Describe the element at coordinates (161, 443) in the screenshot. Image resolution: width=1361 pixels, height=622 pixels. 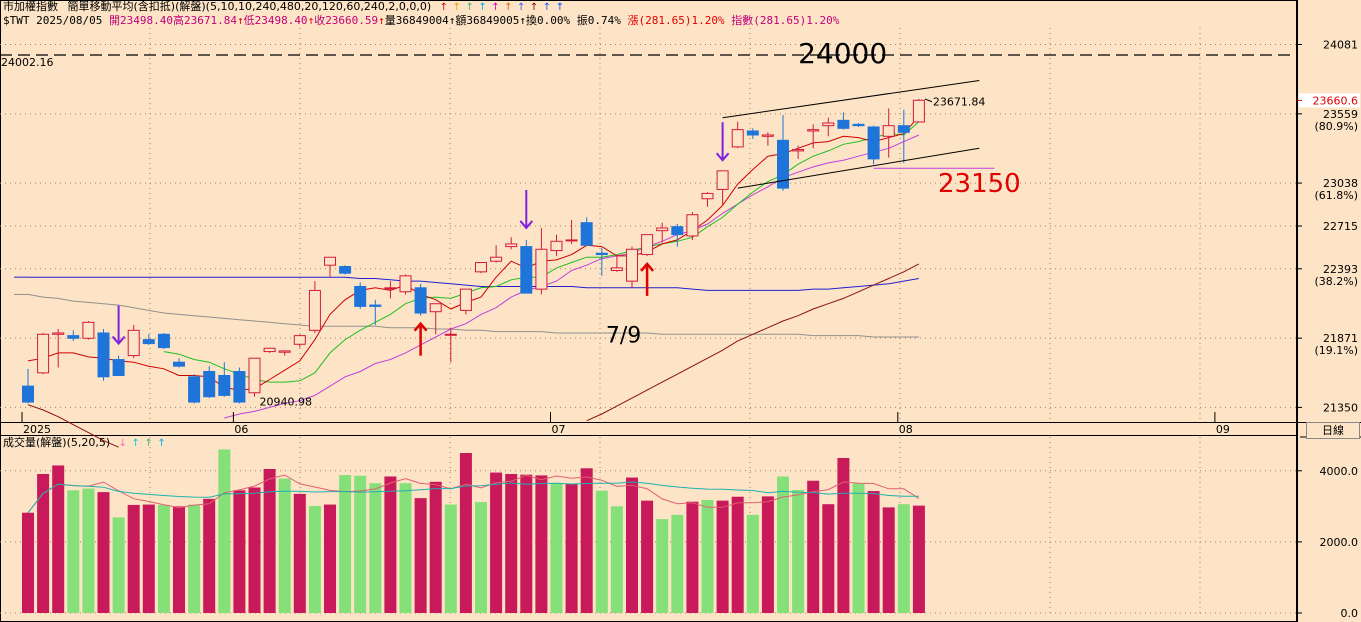
I see `volume-arrow-icon: ↑` at that location.